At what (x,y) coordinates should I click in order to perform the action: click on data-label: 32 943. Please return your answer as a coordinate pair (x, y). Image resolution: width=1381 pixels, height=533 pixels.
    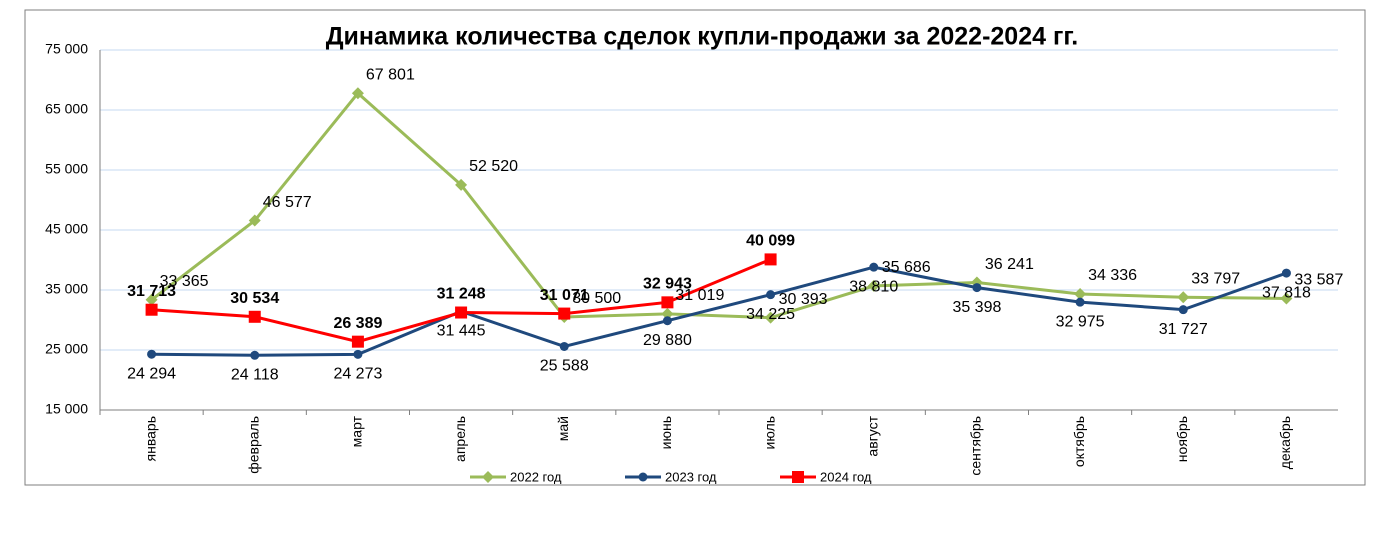
    Looking at the image, I should click on (667, 284).